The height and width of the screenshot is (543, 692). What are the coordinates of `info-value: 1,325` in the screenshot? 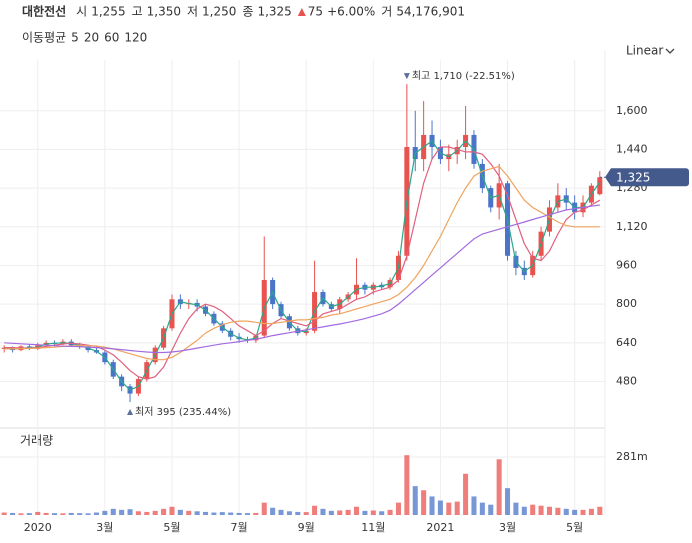 It's located at (274, 12).